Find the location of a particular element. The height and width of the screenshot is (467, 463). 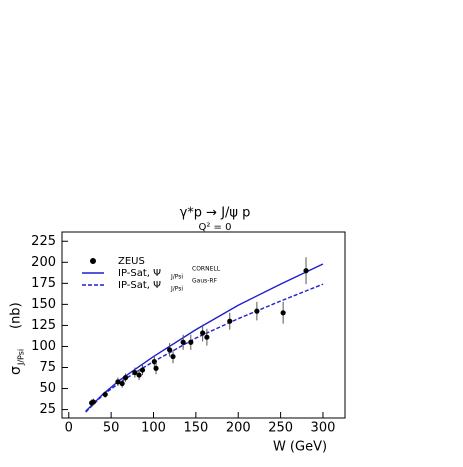

chart-title: γ*p → J/ψ p is located at coordinates (215, 213).